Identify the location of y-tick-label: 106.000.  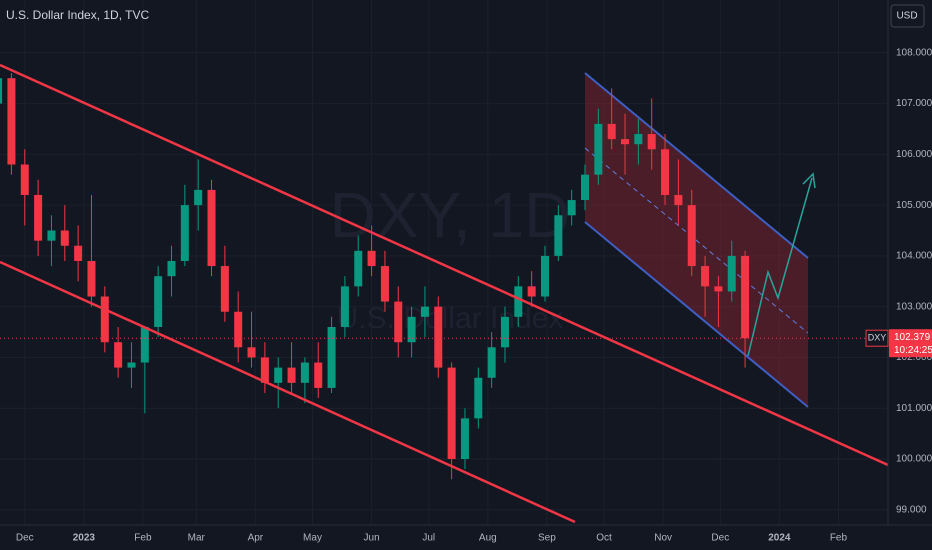
(914, 154).